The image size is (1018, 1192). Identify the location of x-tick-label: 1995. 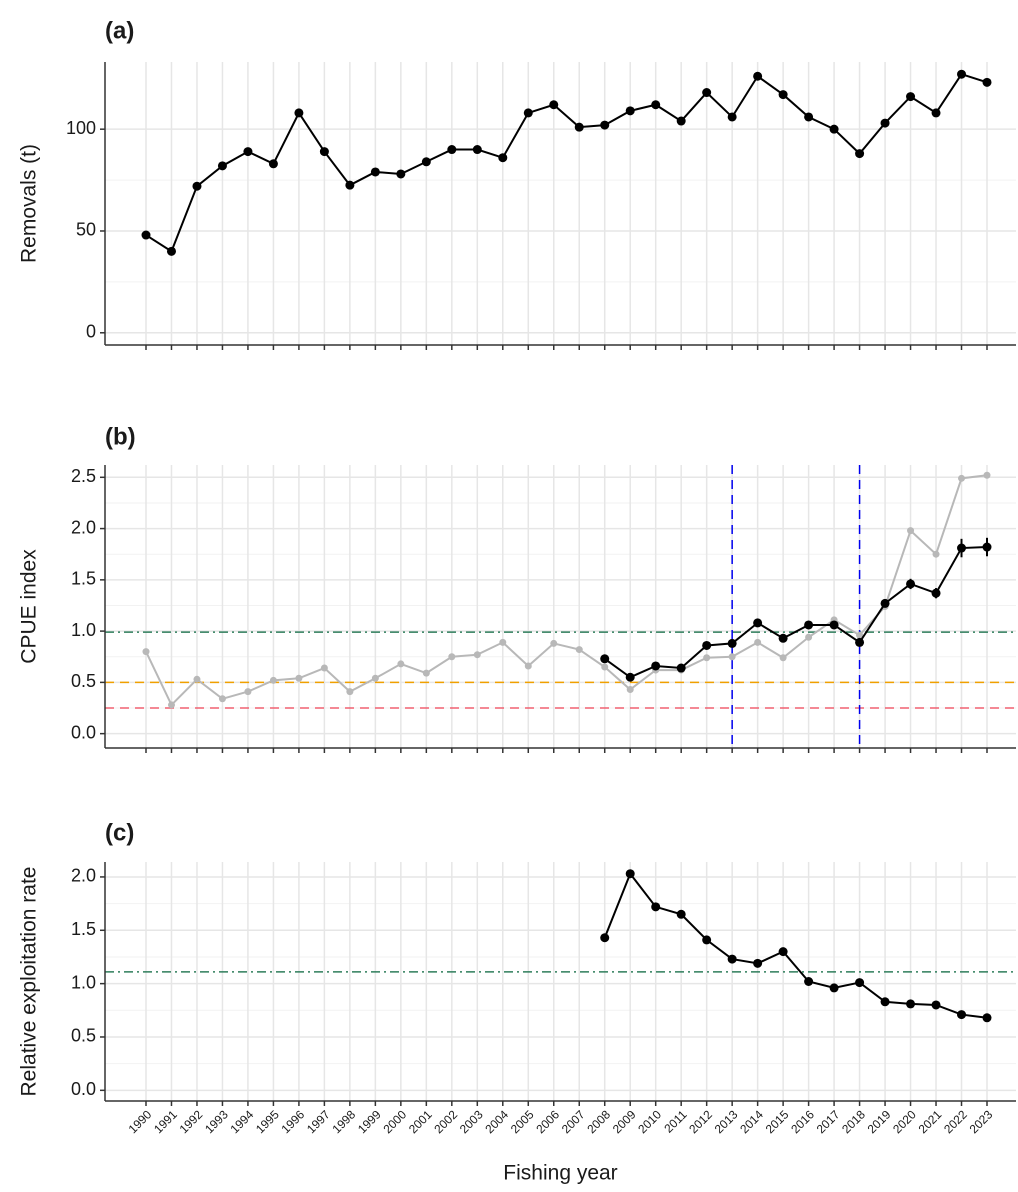
(267, 1121).